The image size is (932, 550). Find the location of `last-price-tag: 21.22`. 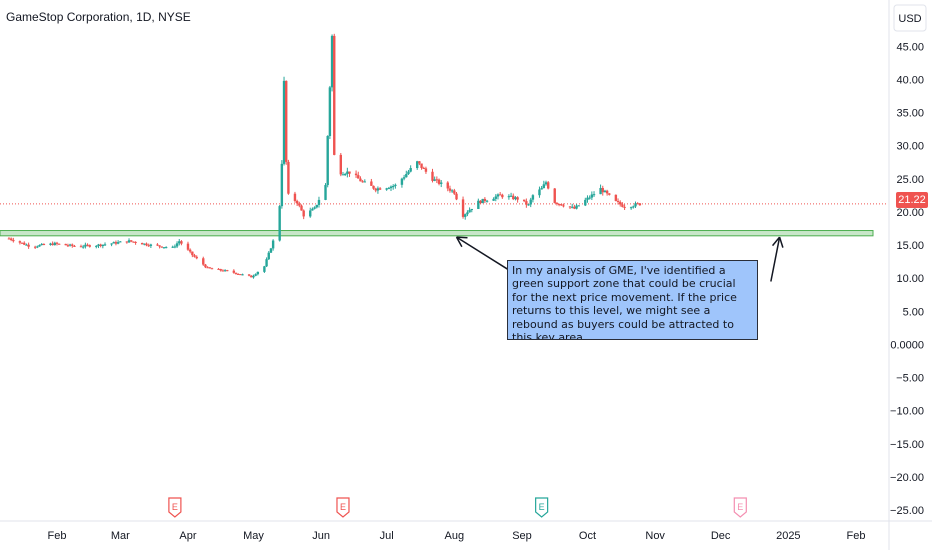

last-price-tag: 21.22 is located at coordinates (912, 200).